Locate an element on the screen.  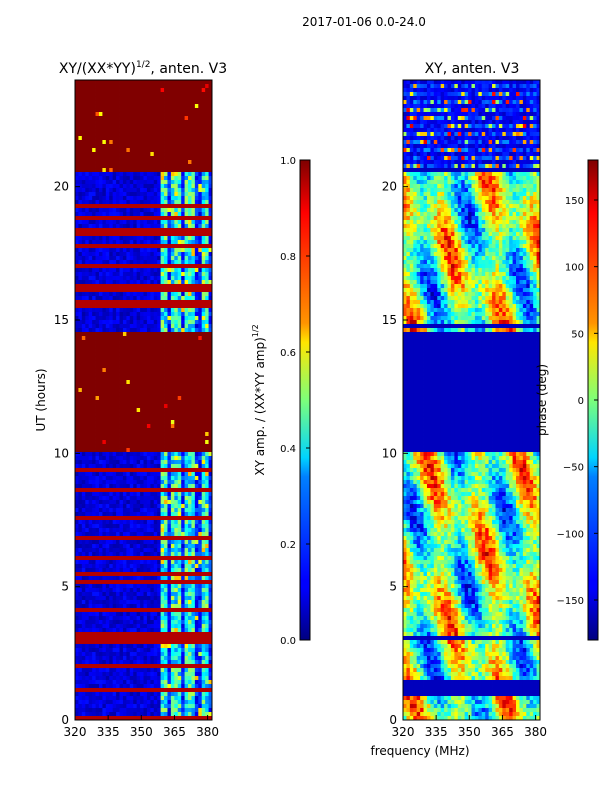
x-axis-label: frequency (MHz) is located at coordinates (419, 751).